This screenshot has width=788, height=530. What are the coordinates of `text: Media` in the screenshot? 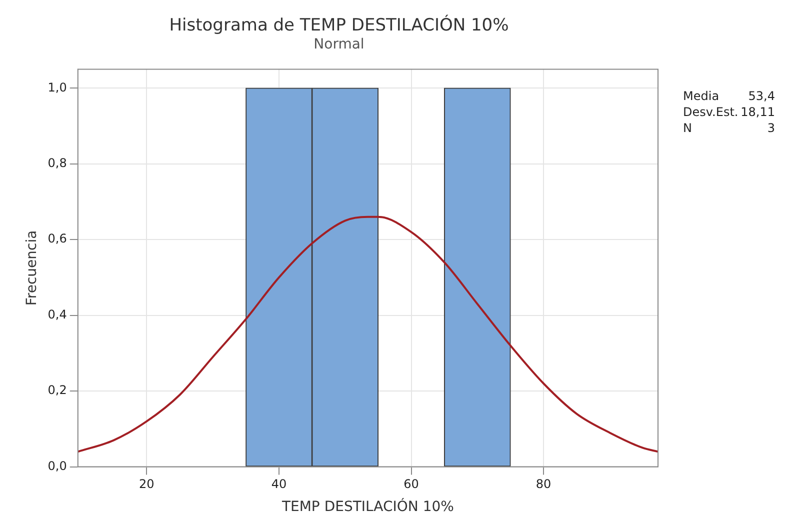 It's located at (701, 96).